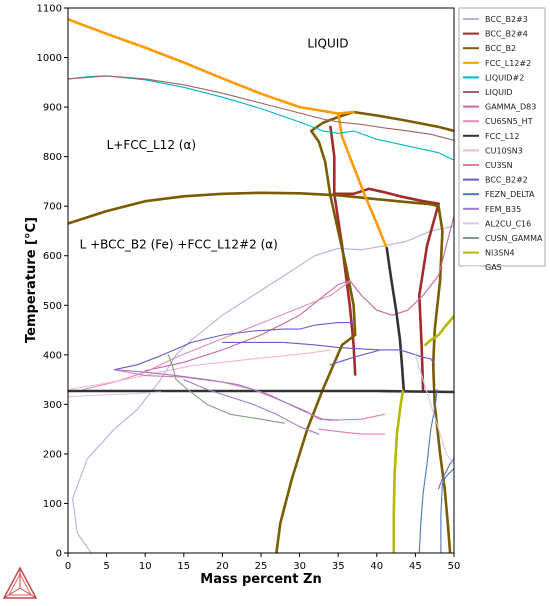  Describe the element at coordinates (506, 34) in the screenshot. I see `legend-label-bcc-b2-4: BCC_B2#4` at that location.